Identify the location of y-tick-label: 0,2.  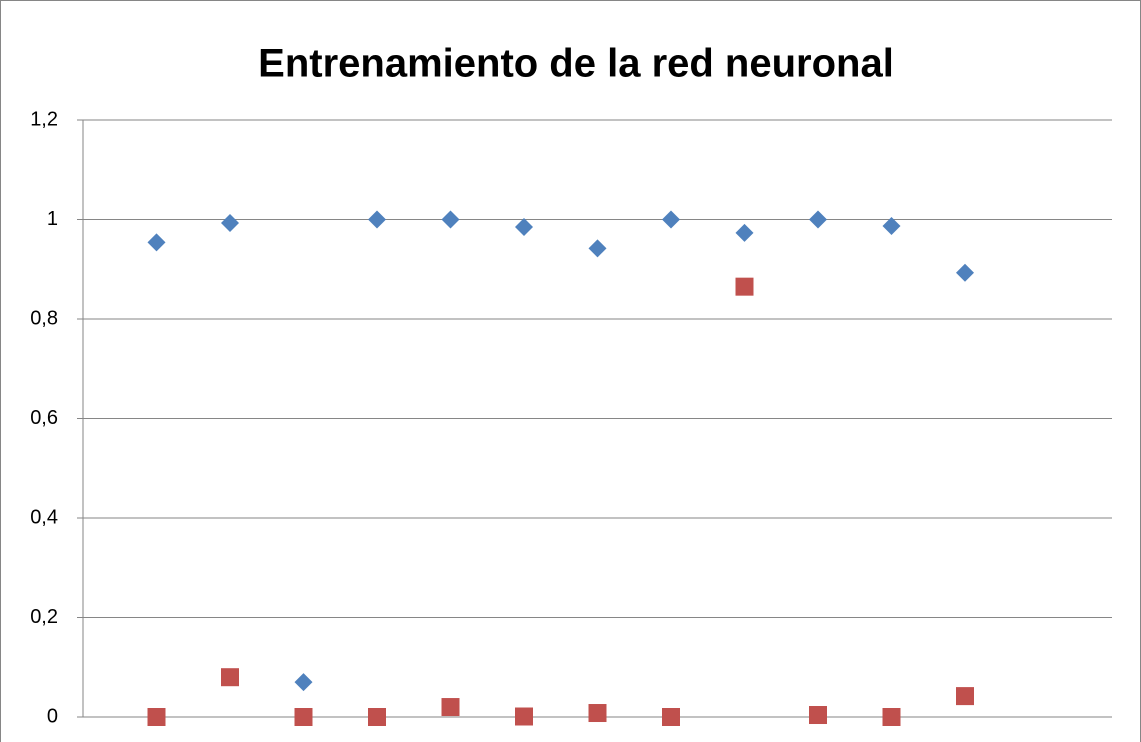
(44, 617).